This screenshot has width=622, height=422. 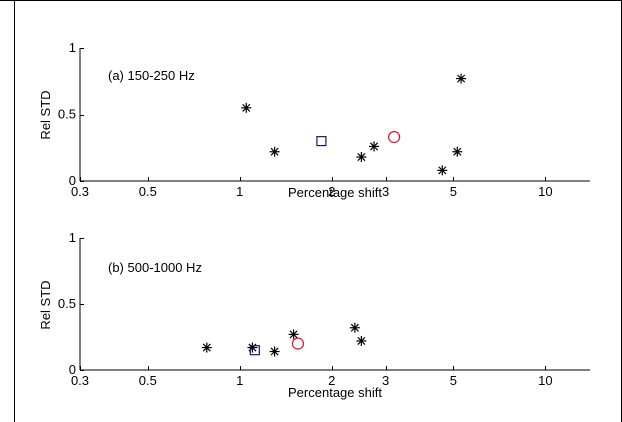 What do you see at coordinates (45, 304) in the screenshot?
I see `panel-b-y-axis-label: Rel STD` at bounding box center [45, 304].